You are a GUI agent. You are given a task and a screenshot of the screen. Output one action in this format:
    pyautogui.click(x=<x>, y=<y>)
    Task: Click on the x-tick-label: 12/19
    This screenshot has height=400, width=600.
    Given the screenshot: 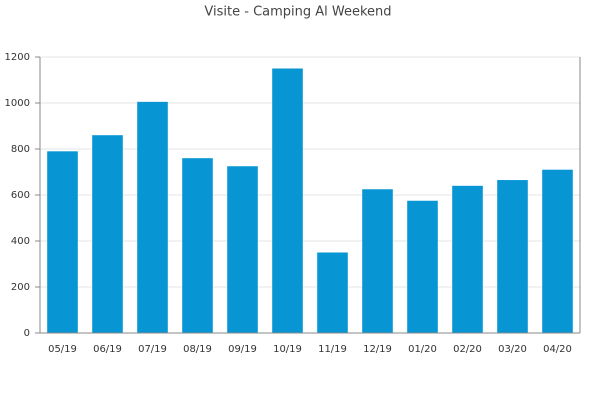 What is the action you would take?
    pyautogui.click(x=377, y=349)
    